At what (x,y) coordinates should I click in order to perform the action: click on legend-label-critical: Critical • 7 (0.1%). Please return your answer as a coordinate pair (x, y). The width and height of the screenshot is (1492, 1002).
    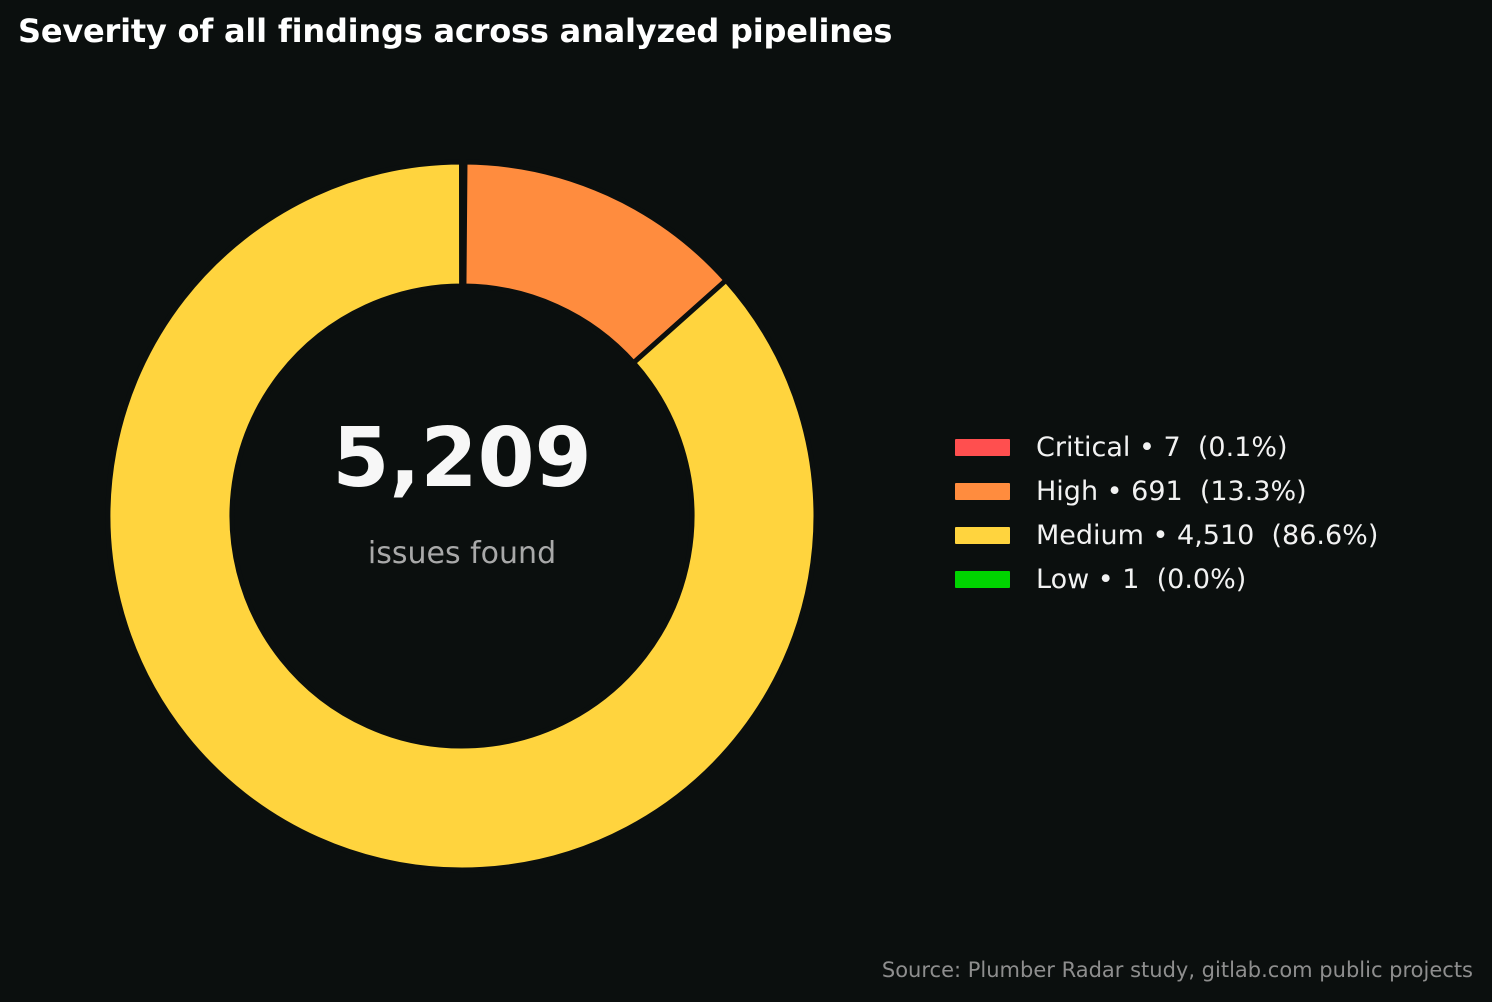
    Looking at the image, I should click on (1162, 447).